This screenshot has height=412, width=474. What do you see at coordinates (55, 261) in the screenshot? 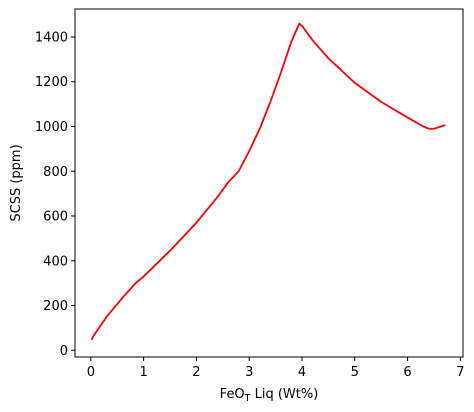
I see `y-tick-label: 400` at bounding box center [55, 261].